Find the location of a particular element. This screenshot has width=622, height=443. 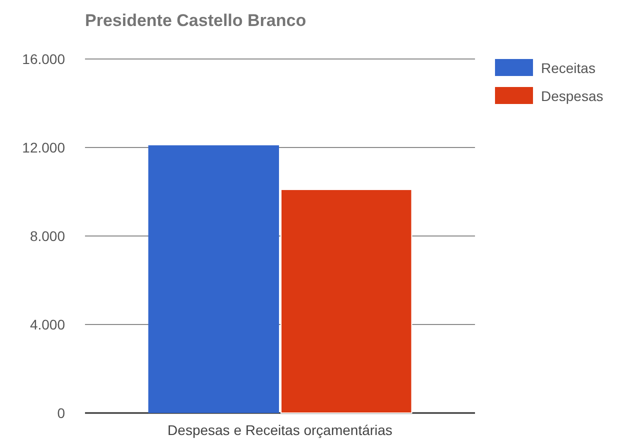

y-tick-label: 16.000 is located at coordinates (44, 58).